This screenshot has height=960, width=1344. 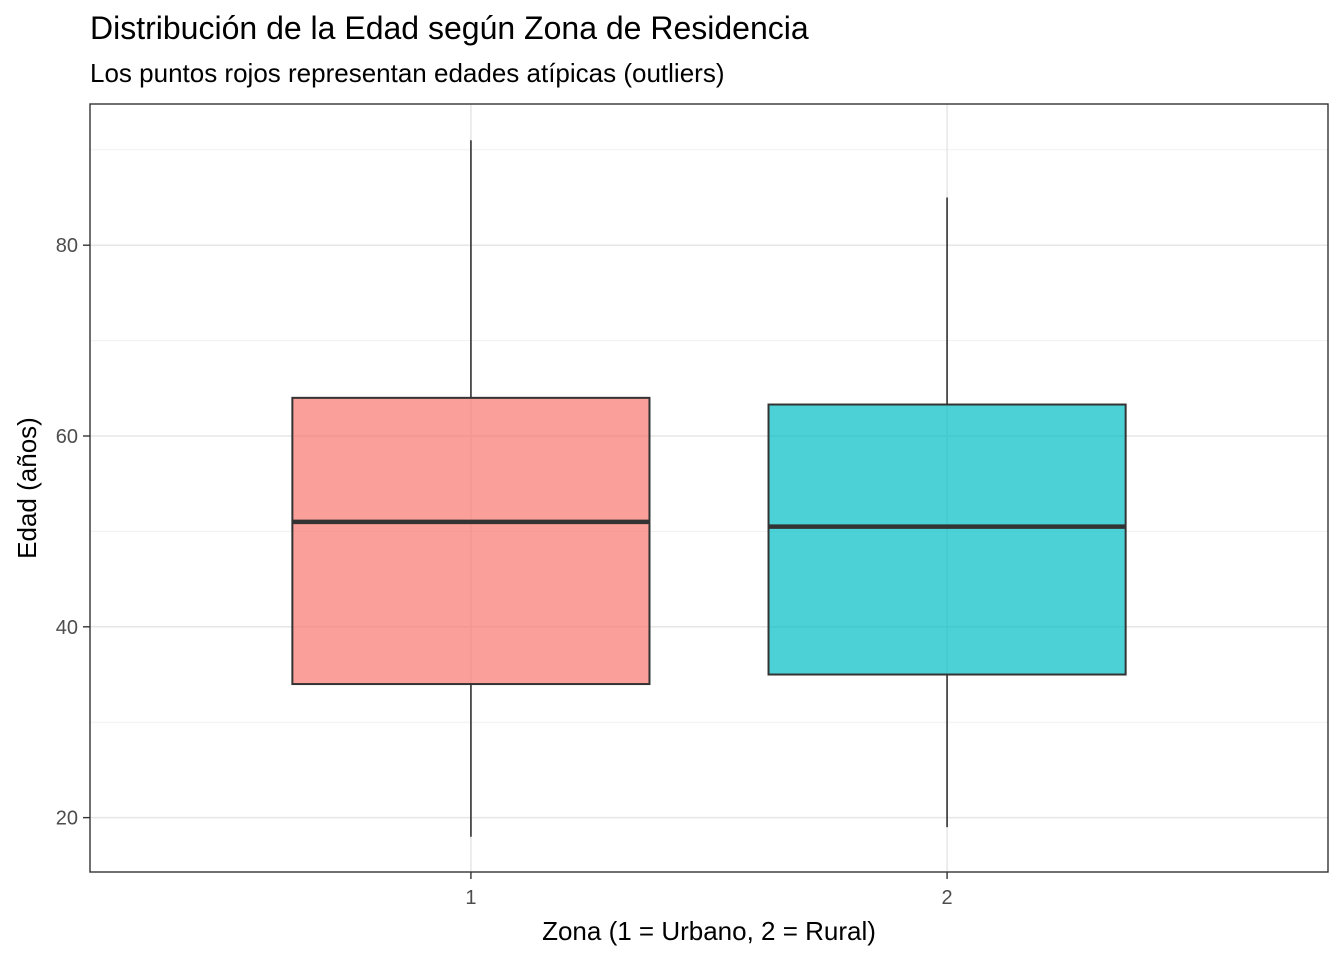 I want to click on y-axis-title: Edad (años), so click(x=27, y=488).